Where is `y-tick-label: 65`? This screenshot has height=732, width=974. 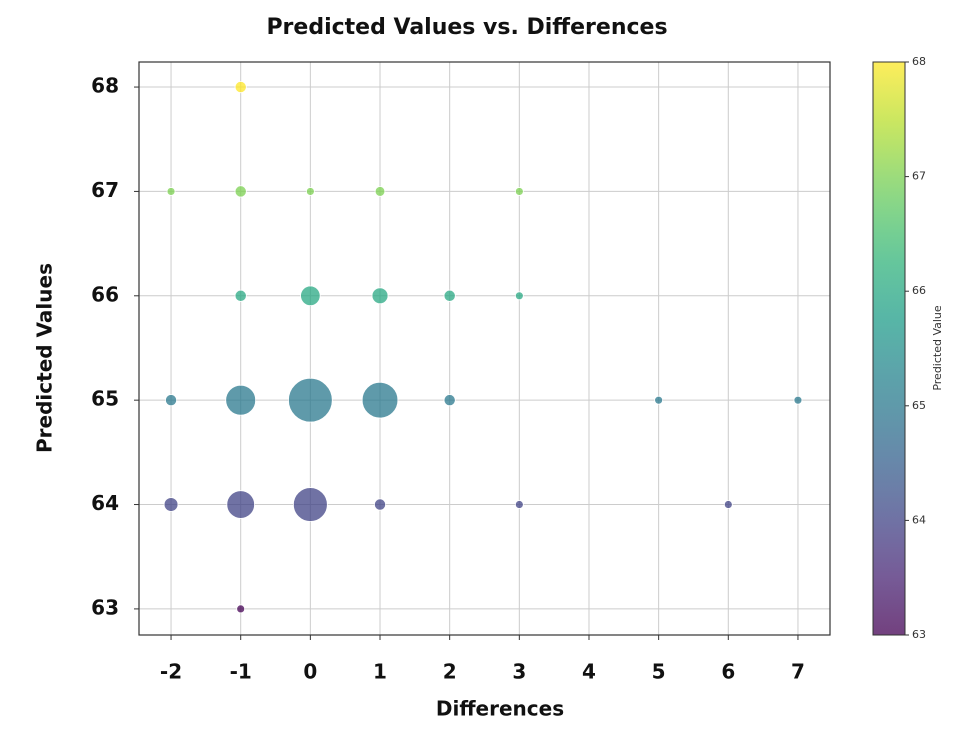 y-tick-label: 65 is located at coordinates (105, 399).